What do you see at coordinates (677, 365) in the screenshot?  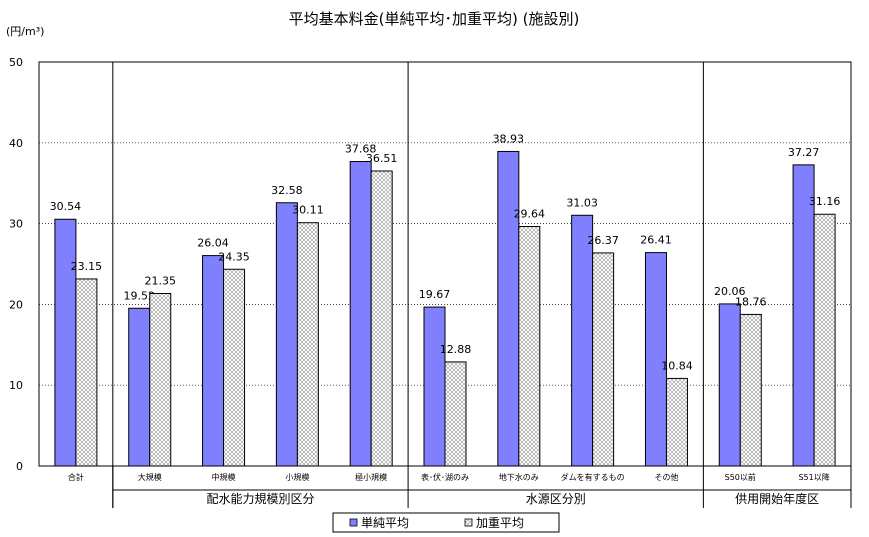 I see `data-label: 10.84` at bounding box center [677, 365].